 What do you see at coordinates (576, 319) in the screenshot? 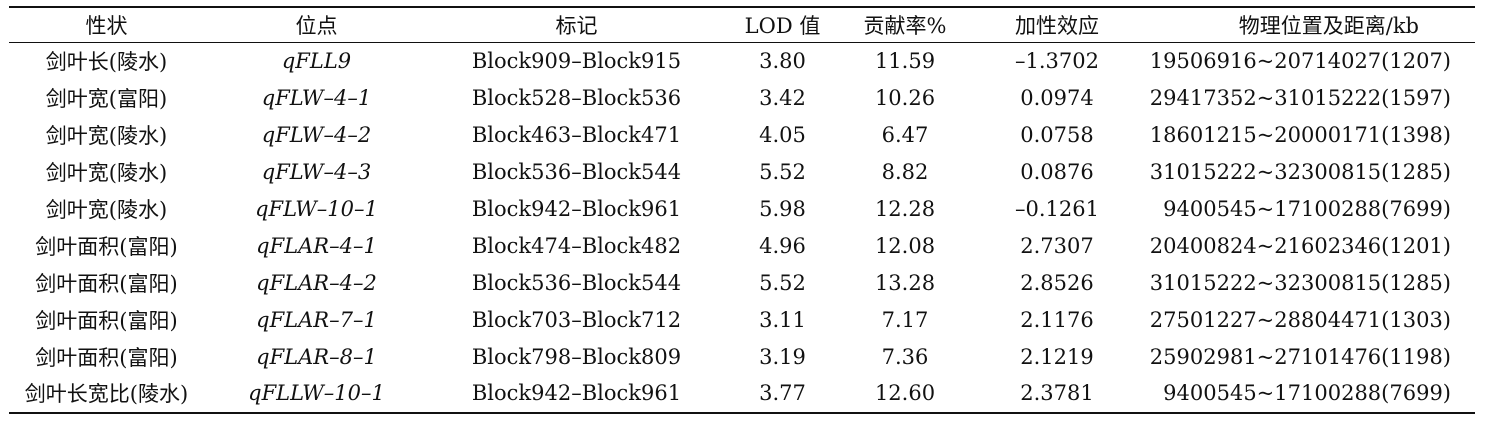
I see `cell-marker: Block703–Block712` at bounding box center [576, 319].